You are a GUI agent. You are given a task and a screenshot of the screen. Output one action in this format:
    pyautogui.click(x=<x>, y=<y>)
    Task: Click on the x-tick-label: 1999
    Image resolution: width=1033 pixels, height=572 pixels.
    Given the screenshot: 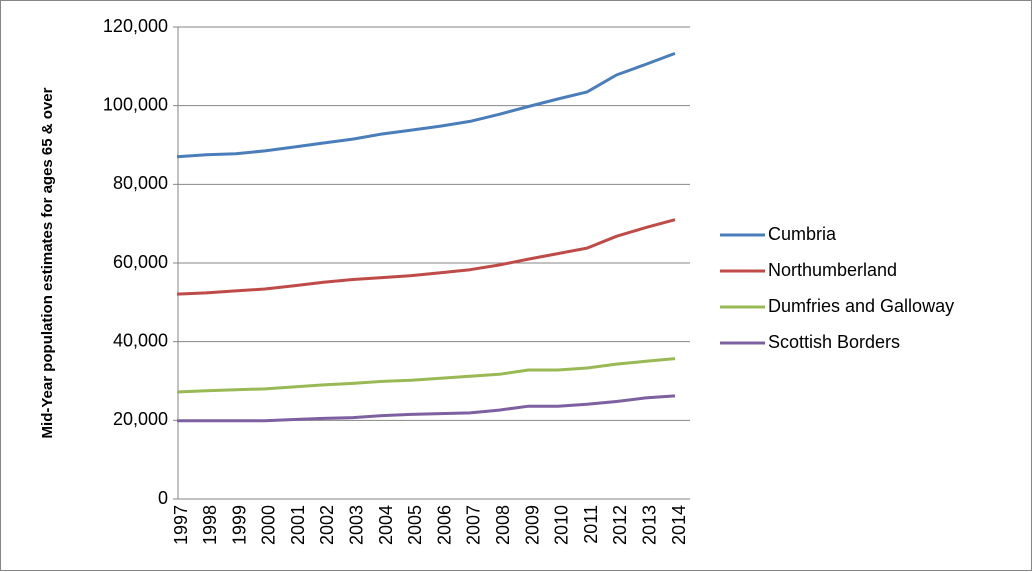 What is the action you would take?
    pyautogui.click(x=239, y=525)
    